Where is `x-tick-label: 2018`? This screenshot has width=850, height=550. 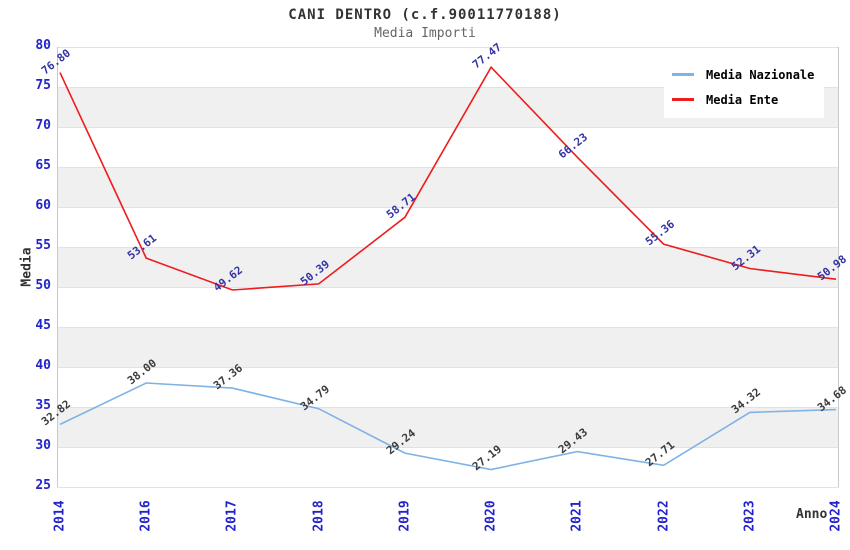
x-tick-label: 2018 is located at coordinates (319, 516).